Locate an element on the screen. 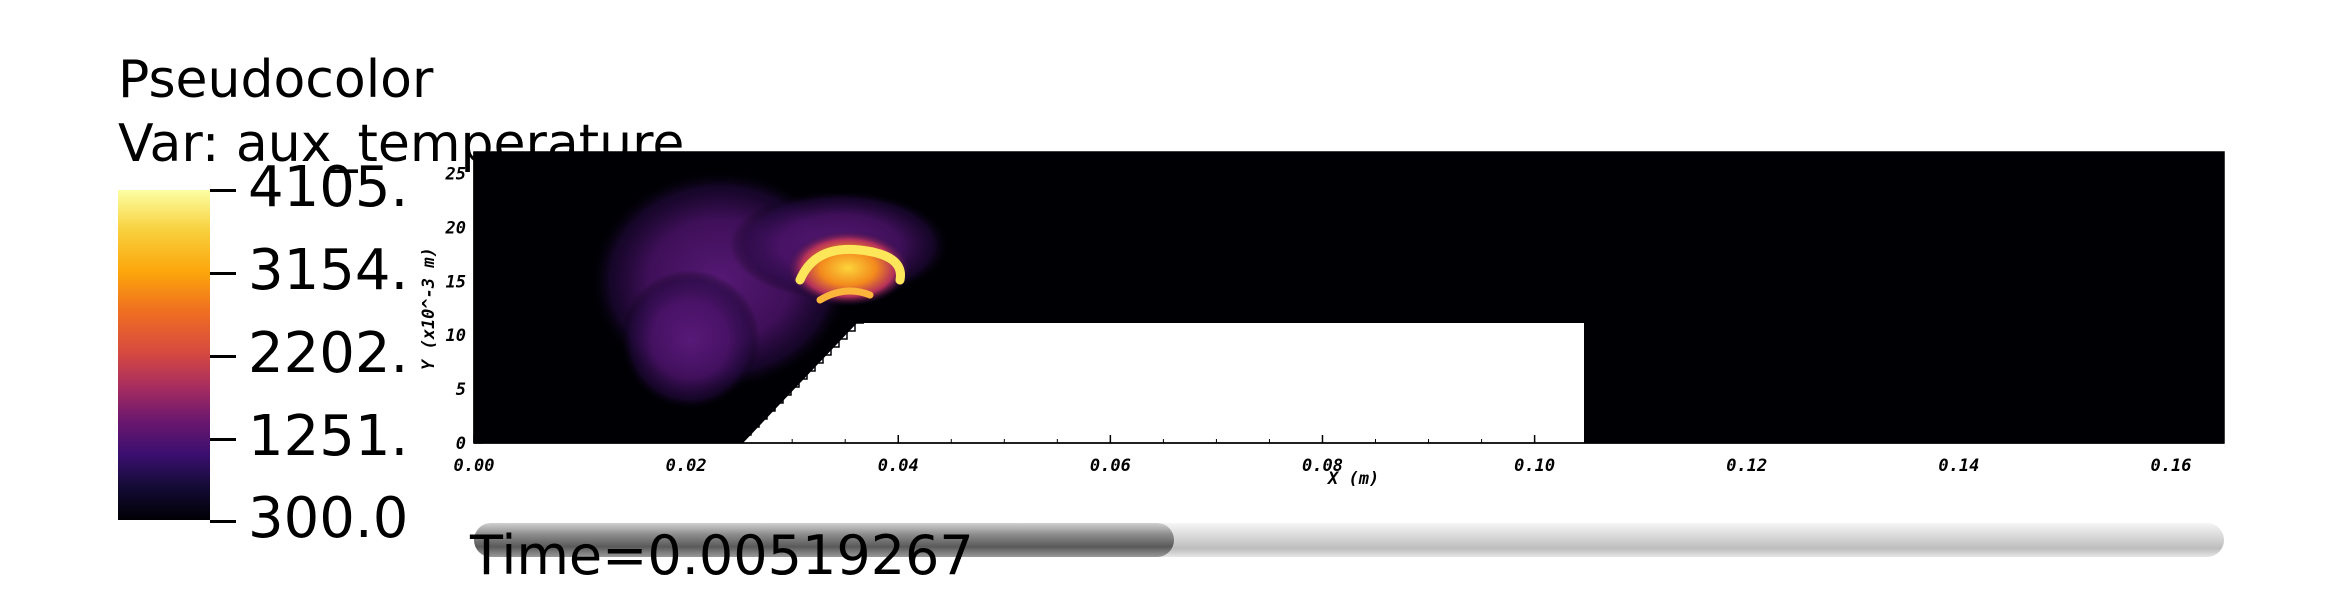 The width and height of the screenshot is (2336, 592). colorbar is located at coordinates (164, 355).